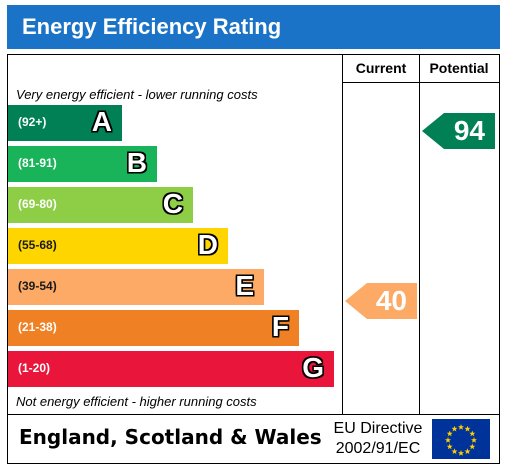  Describe the element at coordinates (313, 367) in the screenshot. I see `band-letter: G` at that location.